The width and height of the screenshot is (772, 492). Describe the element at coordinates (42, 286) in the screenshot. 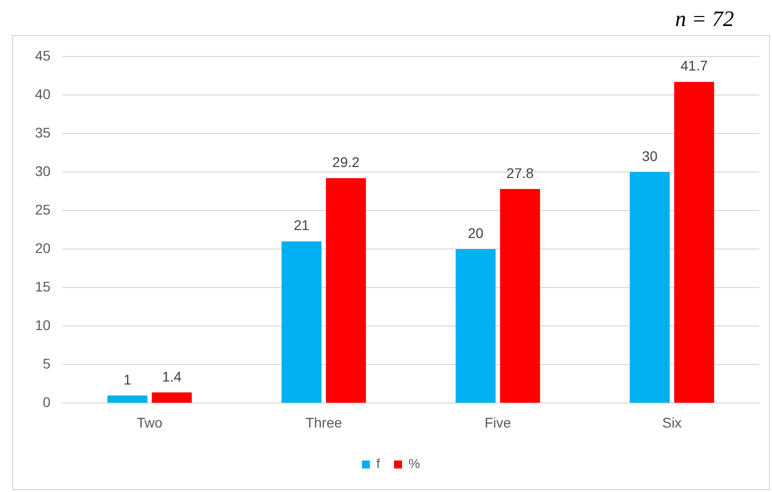

I see `y-tick-label: 15` at that location.